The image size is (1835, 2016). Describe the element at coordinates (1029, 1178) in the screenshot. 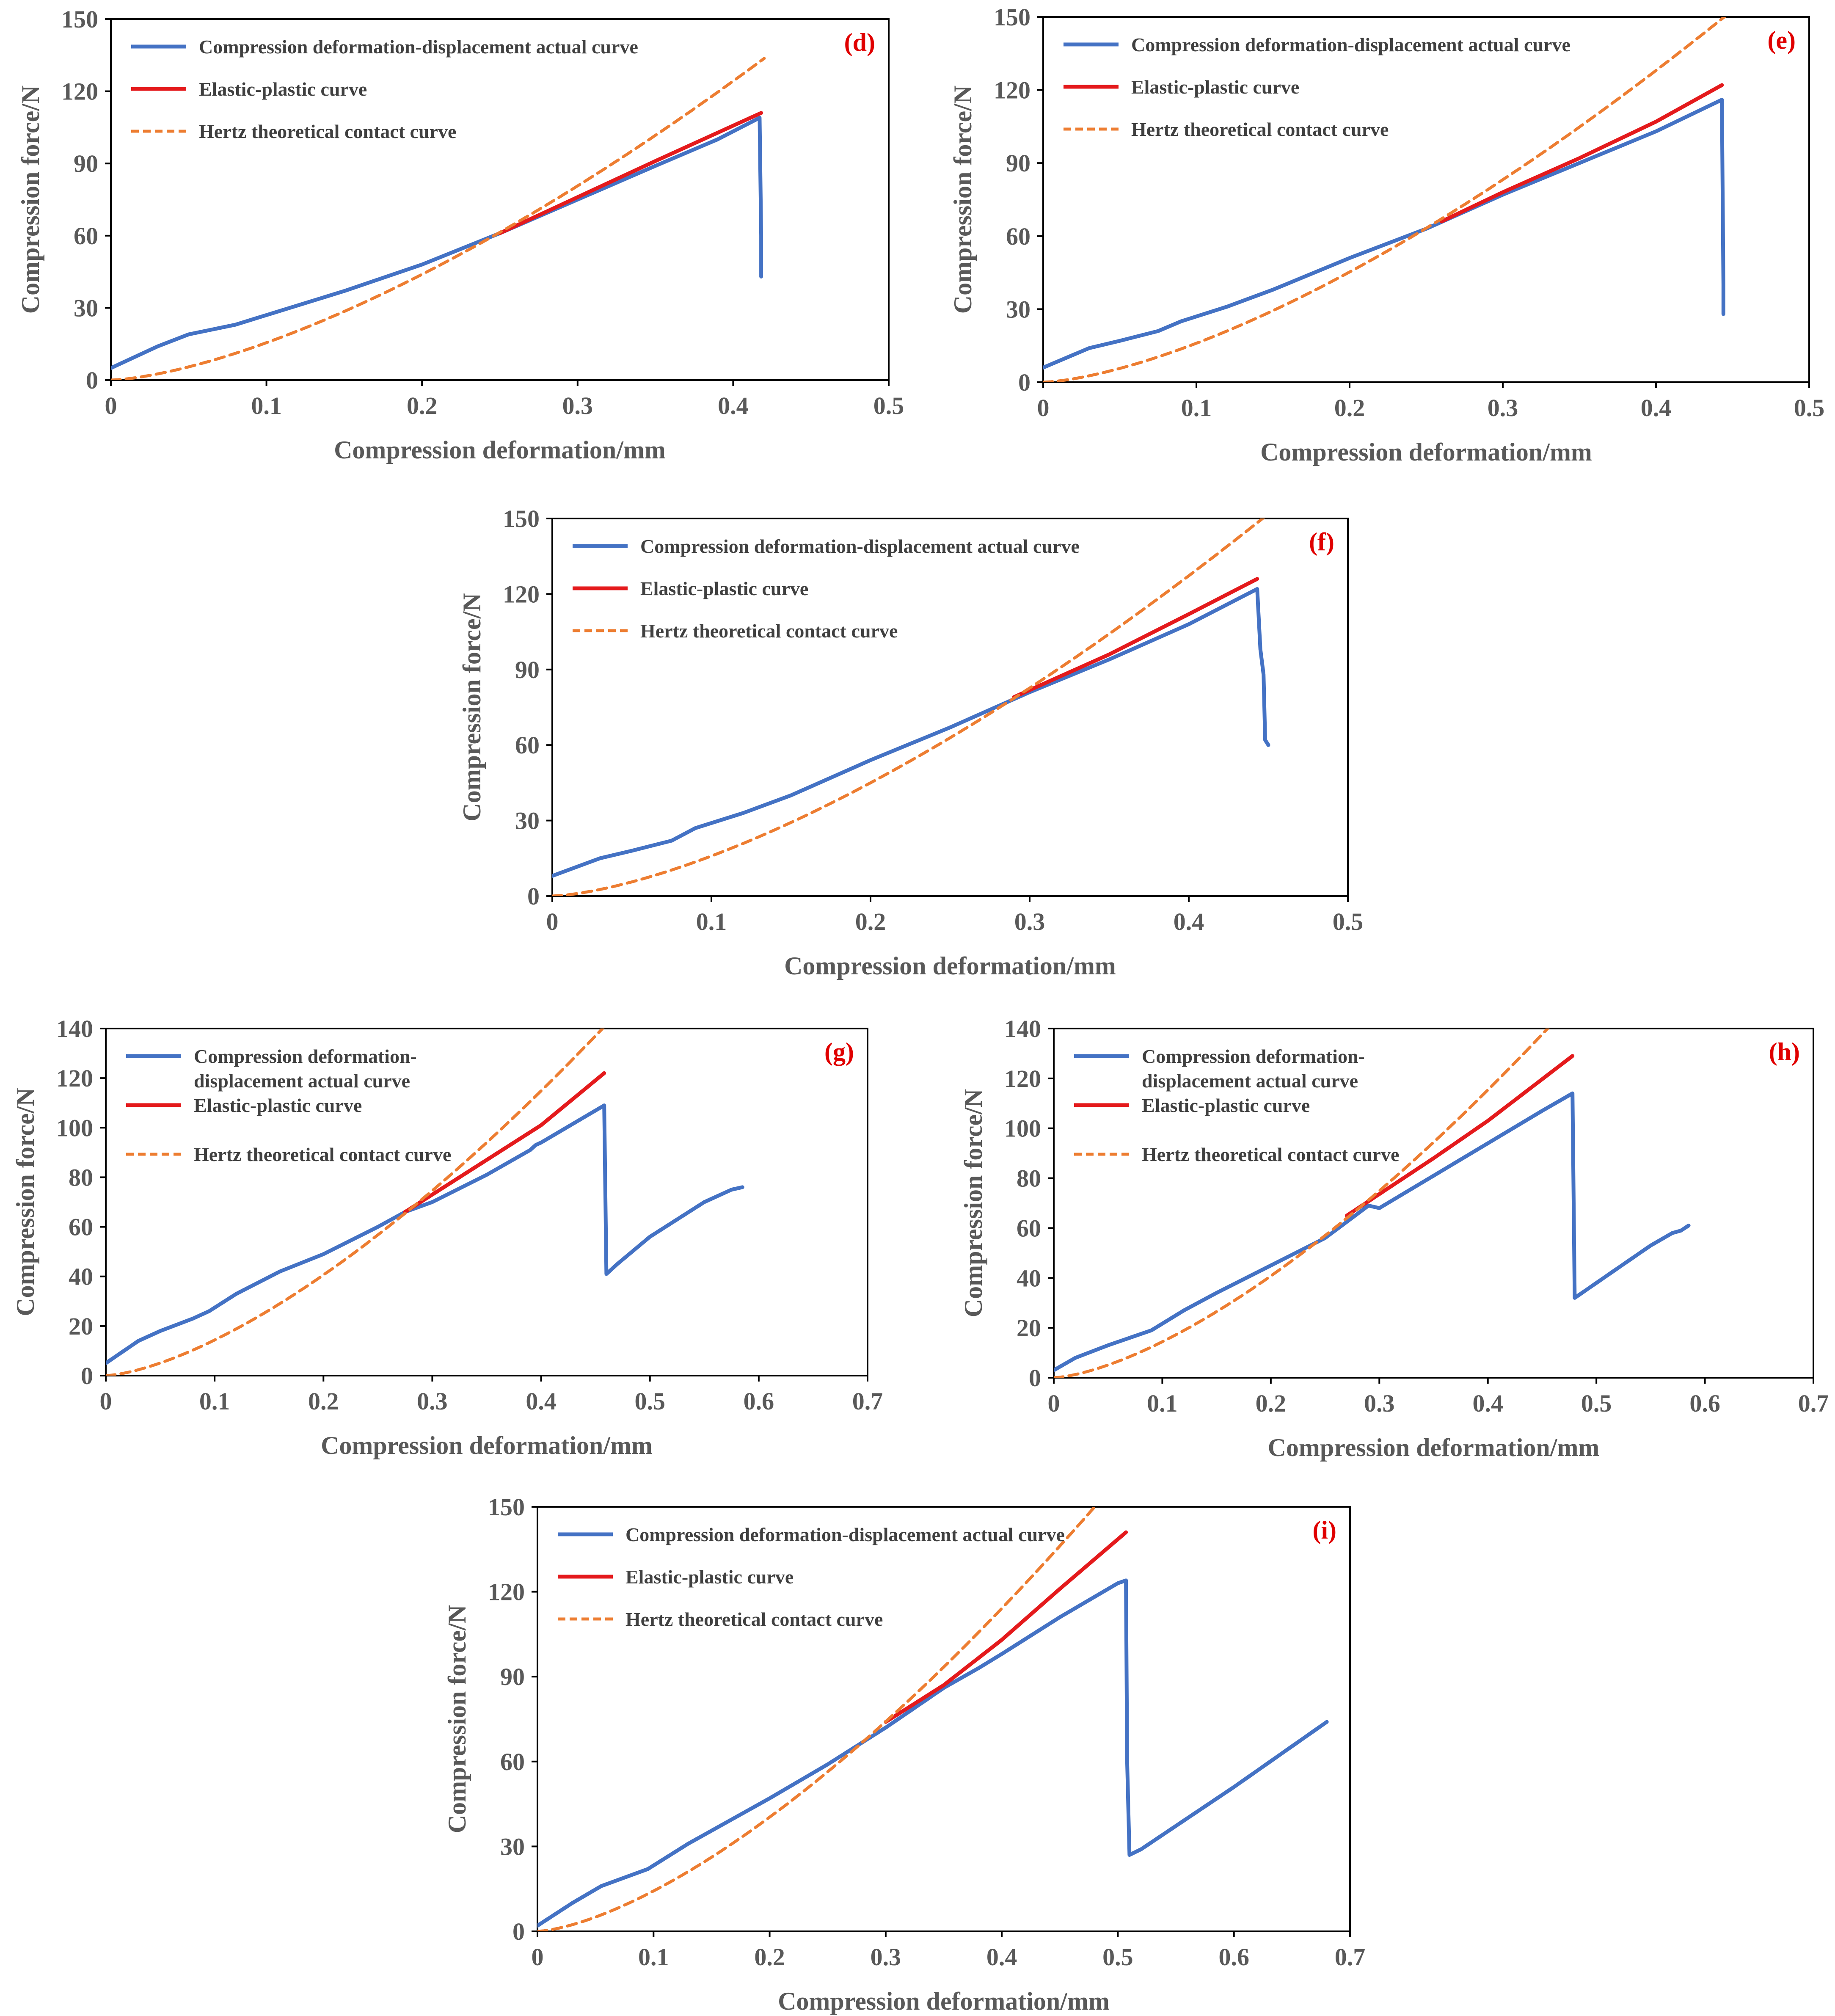

I see `y-tick-label: 80` at that location.